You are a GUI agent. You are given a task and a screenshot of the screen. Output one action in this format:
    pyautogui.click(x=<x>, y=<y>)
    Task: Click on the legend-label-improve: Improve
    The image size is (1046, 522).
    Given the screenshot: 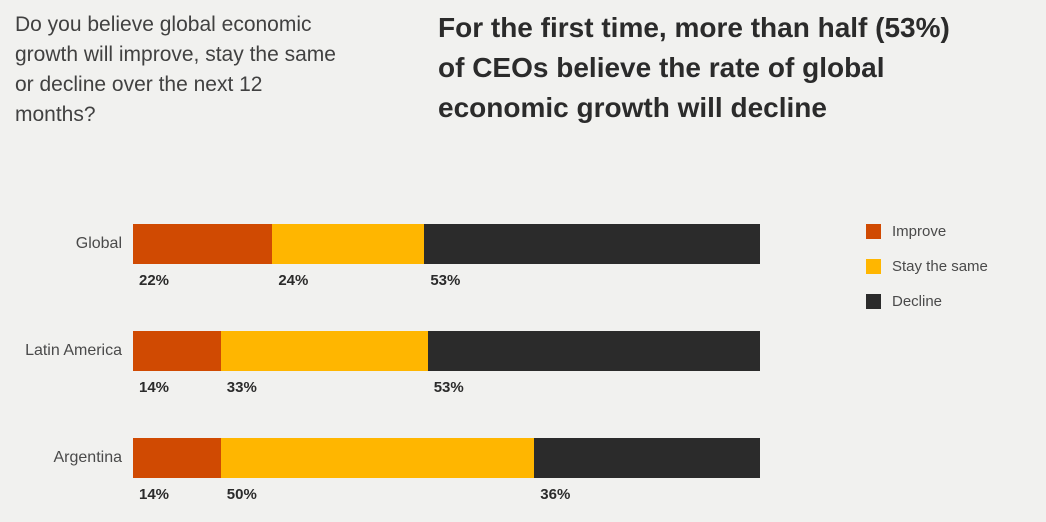 What is the action you would take?
    pyautogui.click(x=919, y=231)
    